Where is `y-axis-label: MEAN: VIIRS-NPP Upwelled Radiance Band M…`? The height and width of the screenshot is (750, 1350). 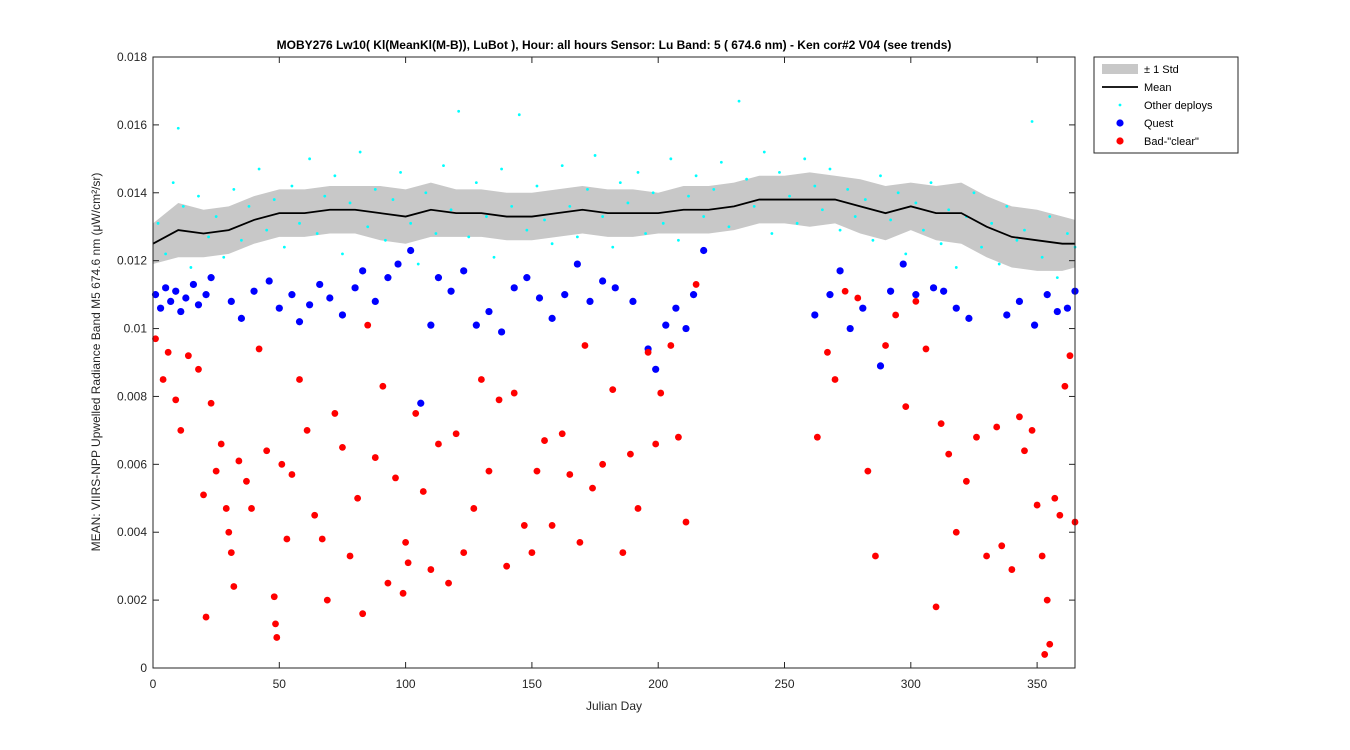 y-axis-label: MEAN: VIIRS-NPP Upwelled Radiance Band M… is located at coordinates (96, 362).